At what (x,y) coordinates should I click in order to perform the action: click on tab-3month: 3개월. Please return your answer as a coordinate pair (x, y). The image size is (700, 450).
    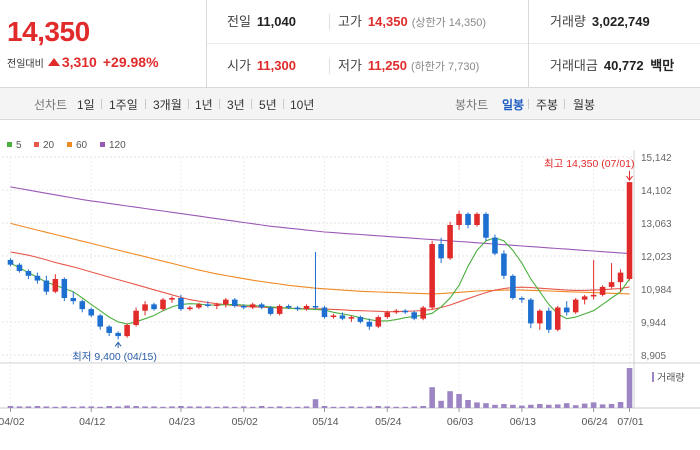
    Looking at the image, I should click on (167, 105).